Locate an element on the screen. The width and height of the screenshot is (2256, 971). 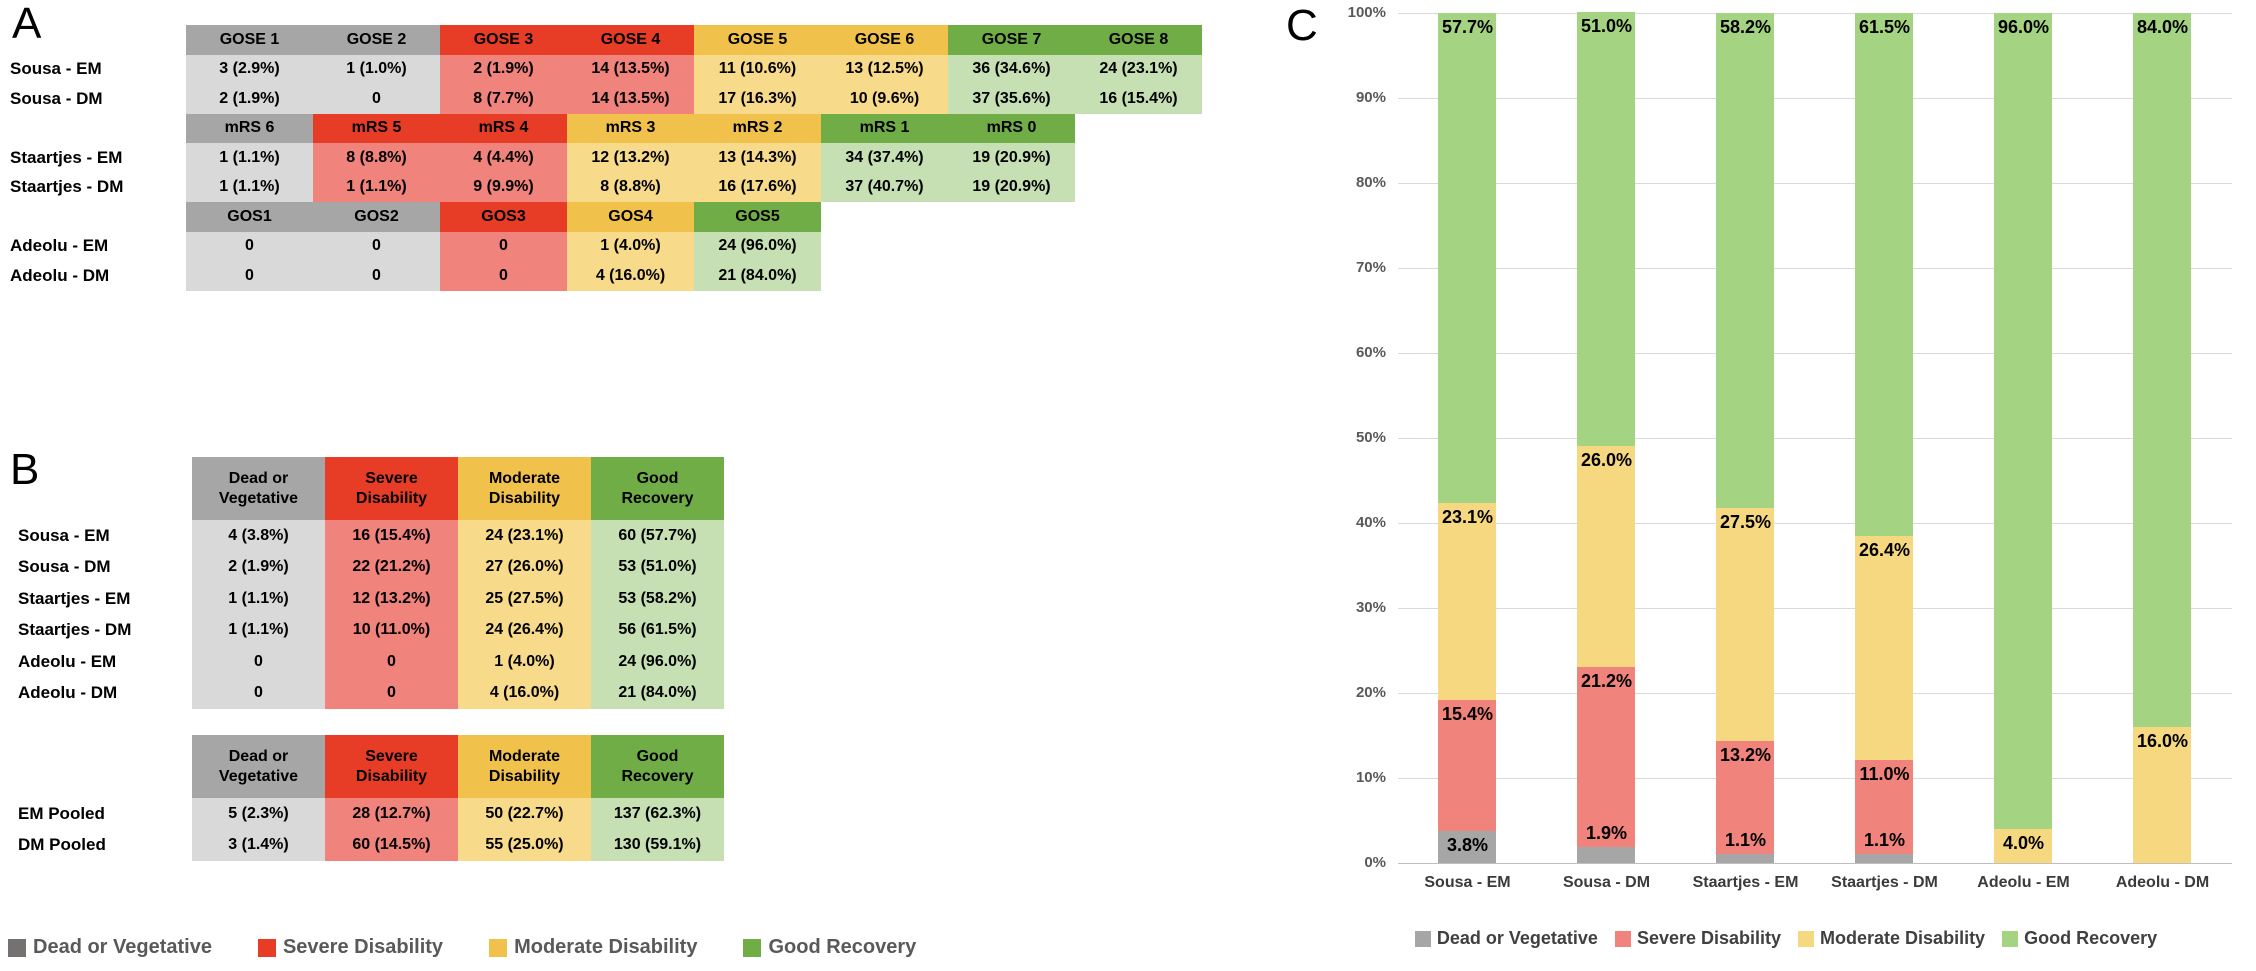
bar-column: 3.8% 15.4% 23.1% 57.7% is located at coordinates (1467, 438).